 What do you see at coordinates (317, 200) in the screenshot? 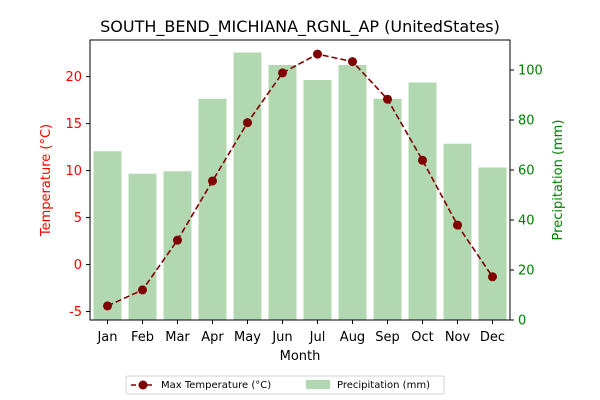
I see `precipitation-bar-jul` at bounding box center [317, 200].